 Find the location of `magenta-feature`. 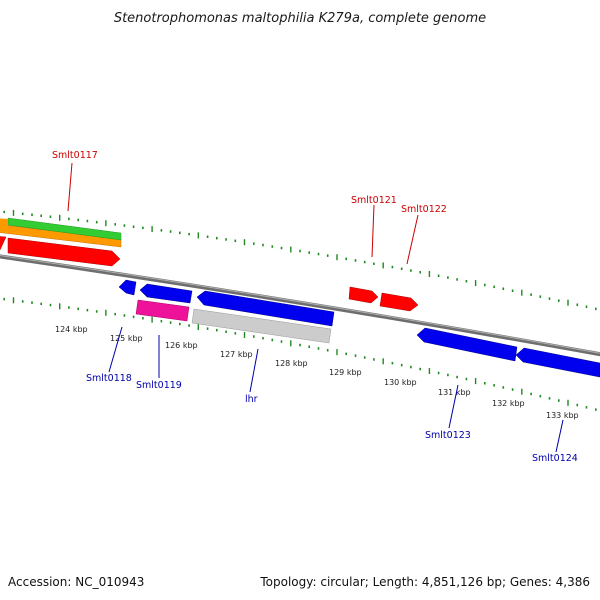

magenta-feature is located at coordinates (162, 310).